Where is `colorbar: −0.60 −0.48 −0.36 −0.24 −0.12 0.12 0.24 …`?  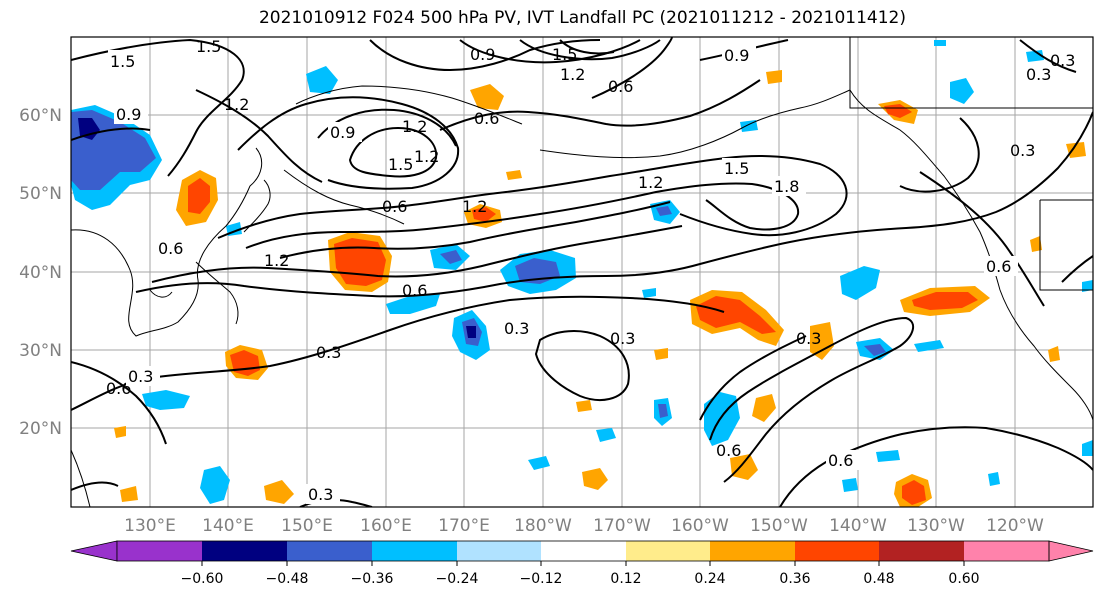
colorbar: −0.60 −0.48 −0.36 −0.24 −0.12 0.12 0.24 … is located at coordinates (582, 563).